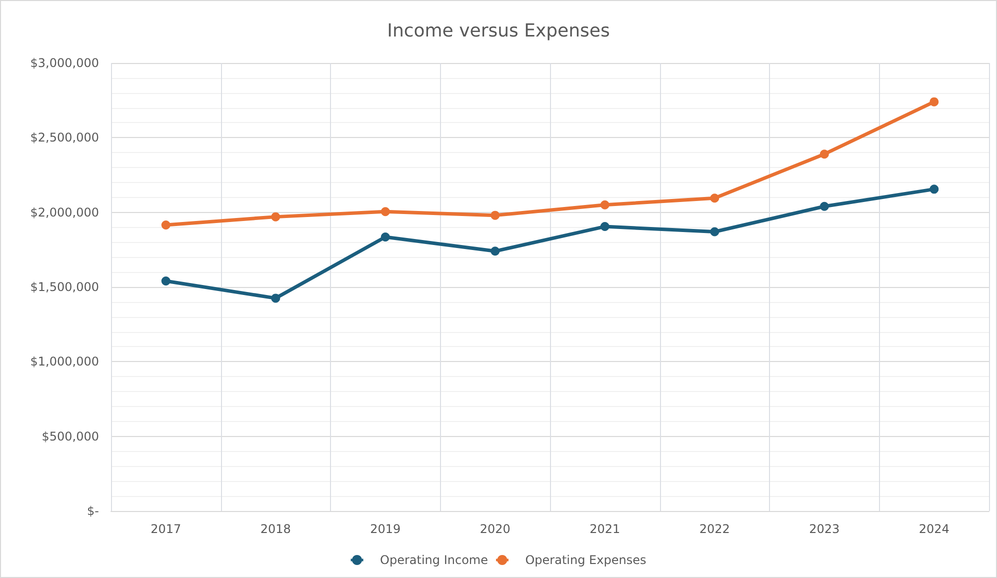 The image size is (997, 578). I want to click on y-tick-label: $-, so click(93, 511).